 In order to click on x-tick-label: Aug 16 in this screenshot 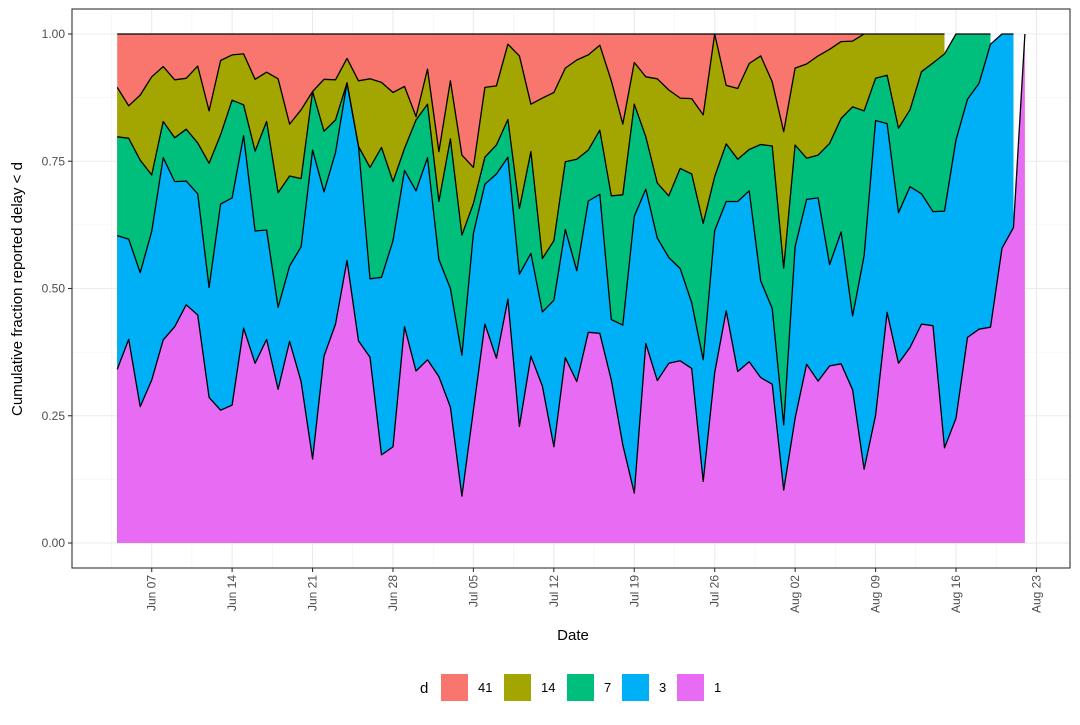, I will do `click(956, 594)`.